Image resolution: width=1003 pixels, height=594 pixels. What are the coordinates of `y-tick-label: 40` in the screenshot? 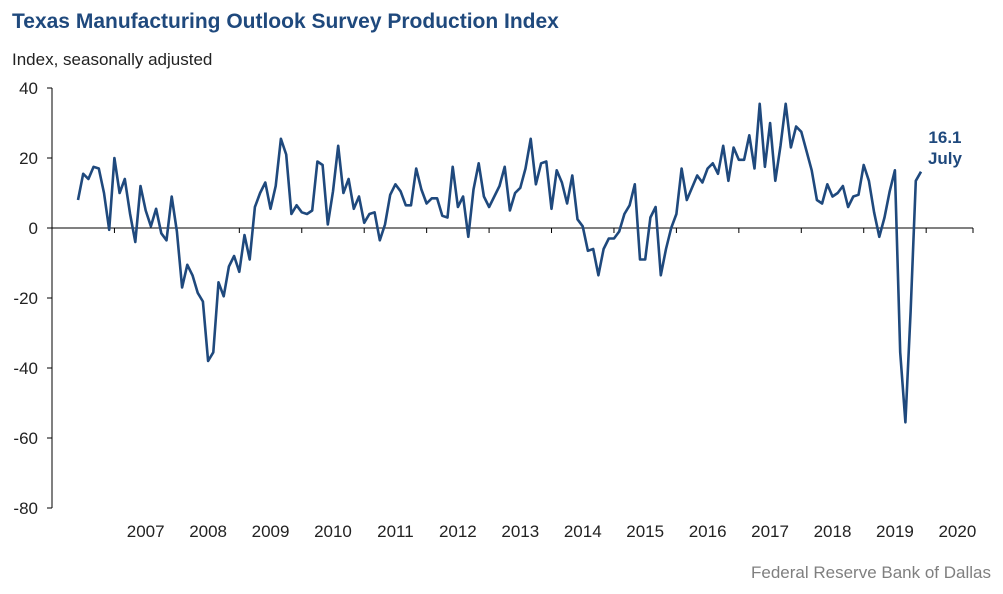 It's located at (28, 88).